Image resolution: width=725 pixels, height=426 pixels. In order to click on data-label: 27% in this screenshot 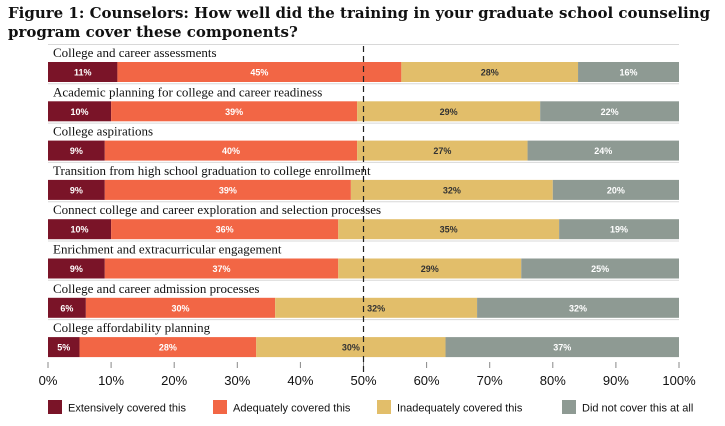, I will do `click(442, 151)`.